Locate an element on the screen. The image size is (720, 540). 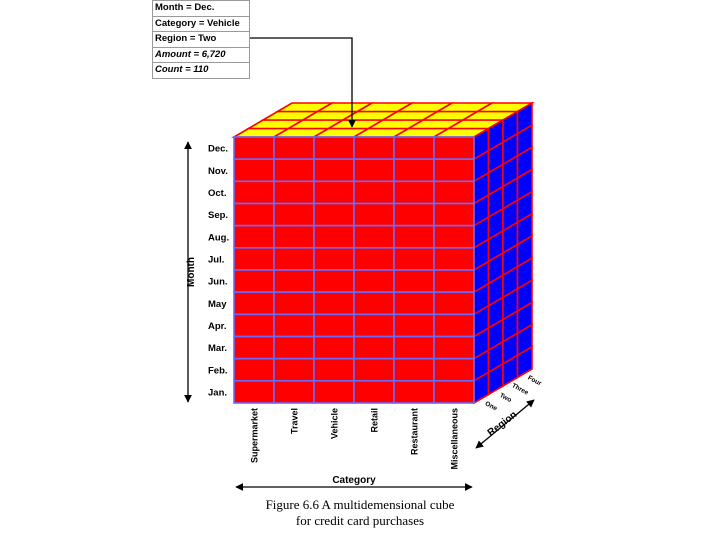
region-label: Three is located at coordinates (519, 389).